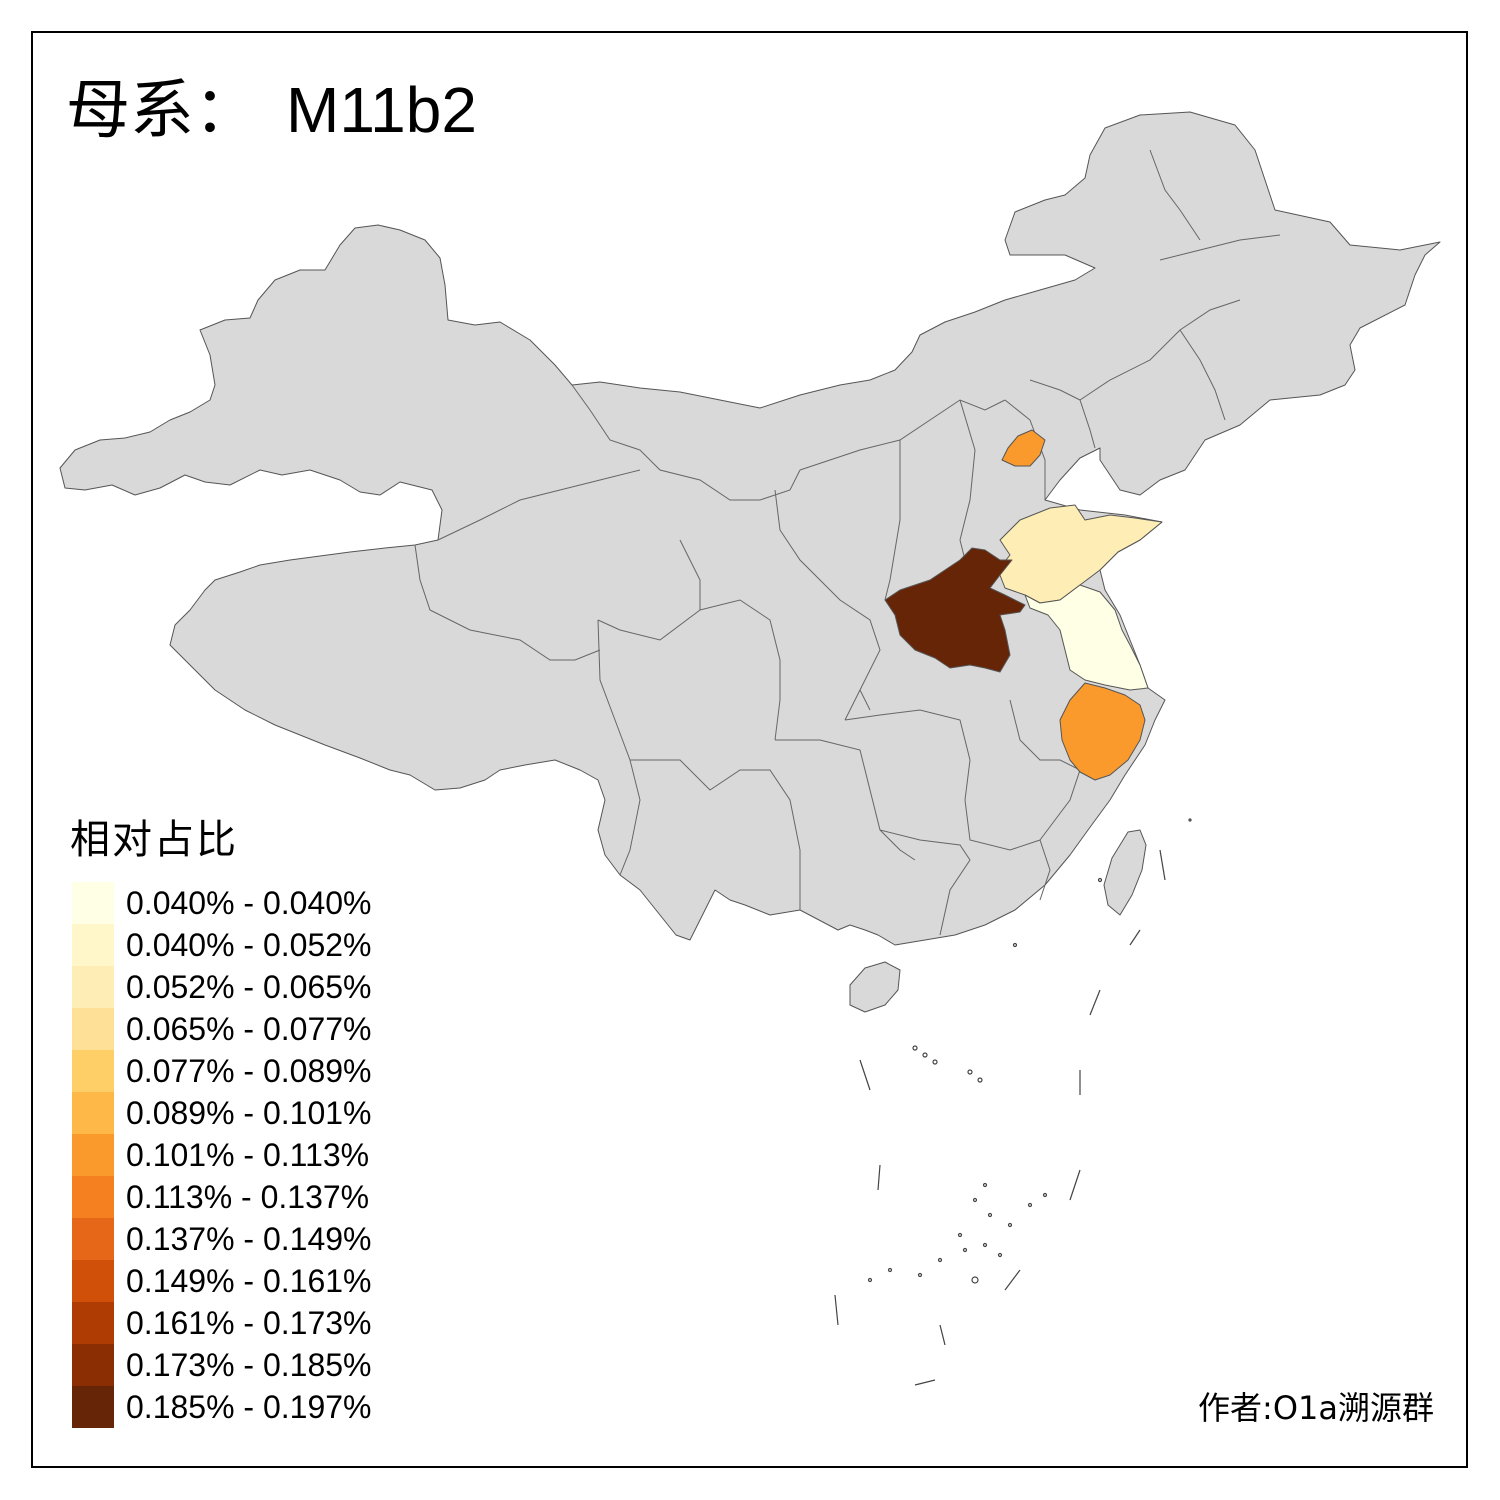  I want to click on legend-item: 0.065% - 0.077%, so click(222, 1029).